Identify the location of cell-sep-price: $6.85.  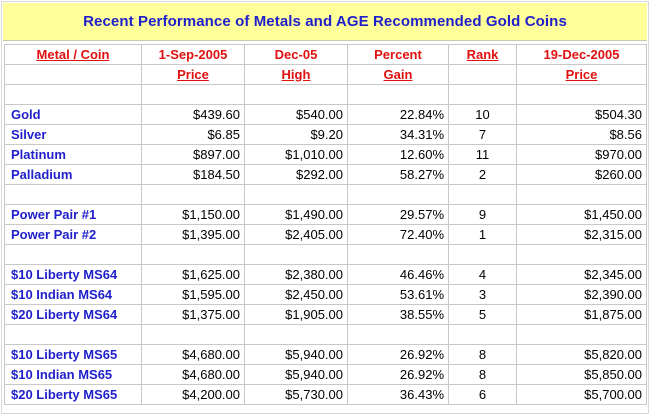
(193, 134).